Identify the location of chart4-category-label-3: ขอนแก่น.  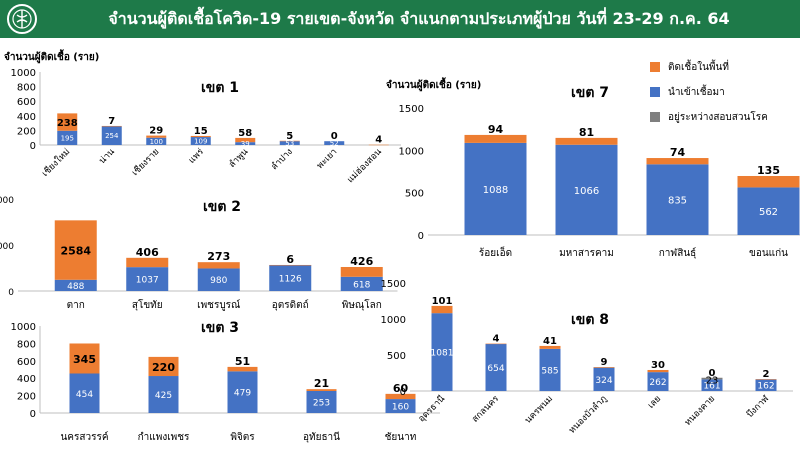
(768, 253).